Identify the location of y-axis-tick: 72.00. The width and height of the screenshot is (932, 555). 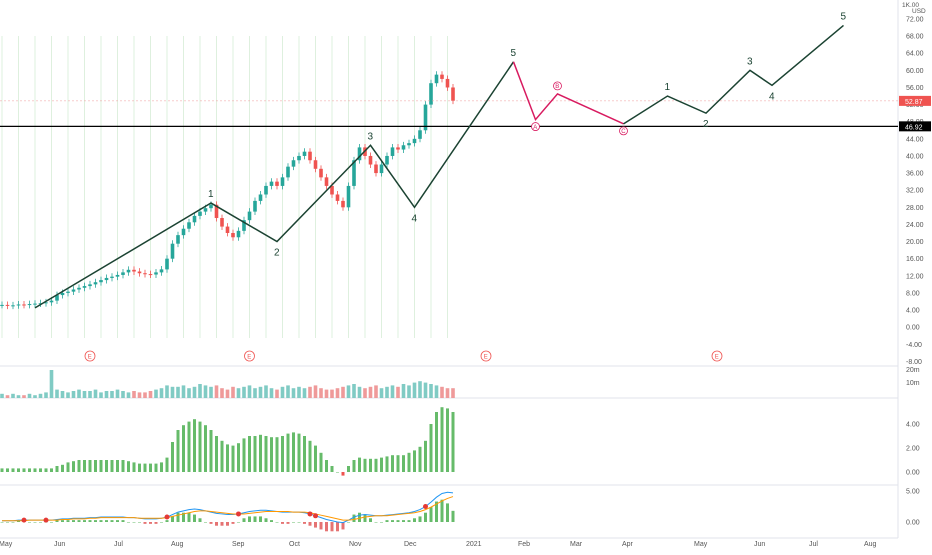
(915, 20).